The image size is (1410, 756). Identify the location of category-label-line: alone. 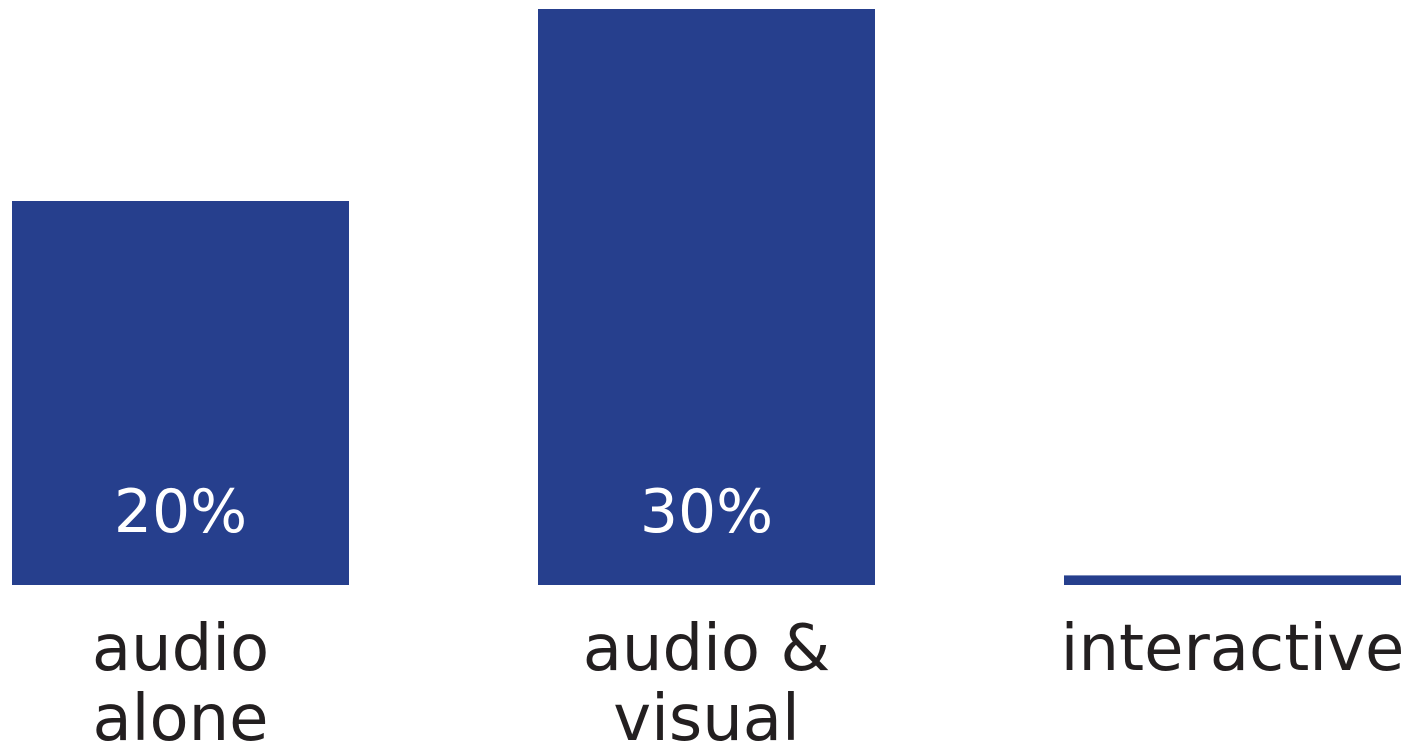
(180, 719).